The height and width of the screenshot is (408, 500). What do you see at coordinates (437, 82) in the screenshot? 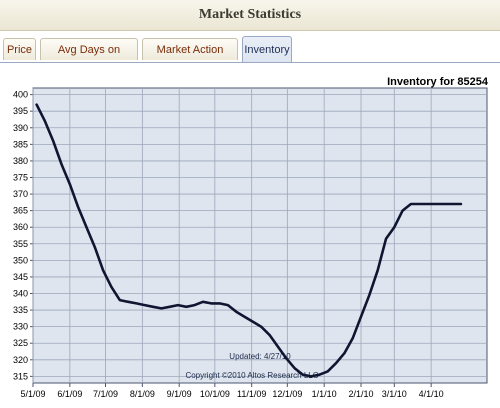
I see `chart-title: Inventory for 85254` at bounding box center [437, 82].